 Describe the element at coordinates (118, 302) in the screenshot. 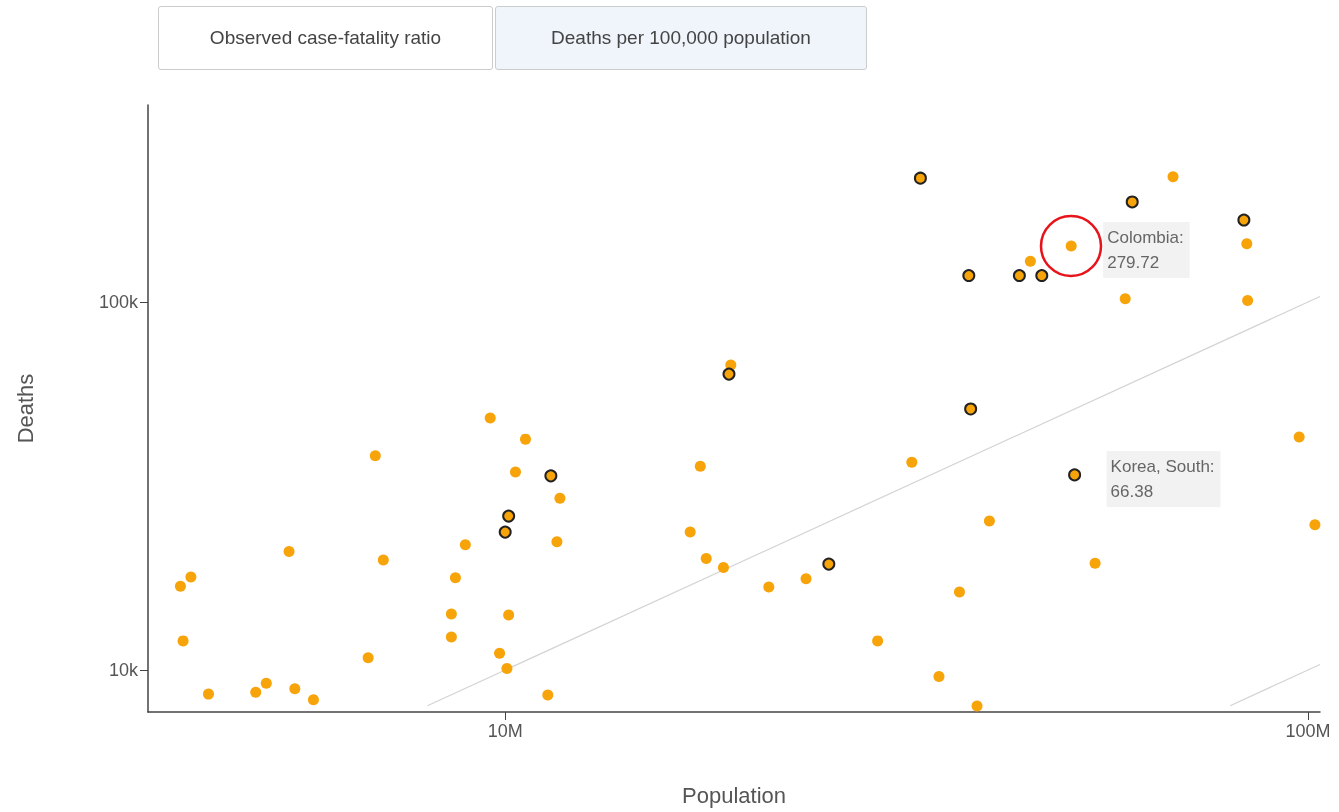

I see `y-tick-label: 100k` at that location.